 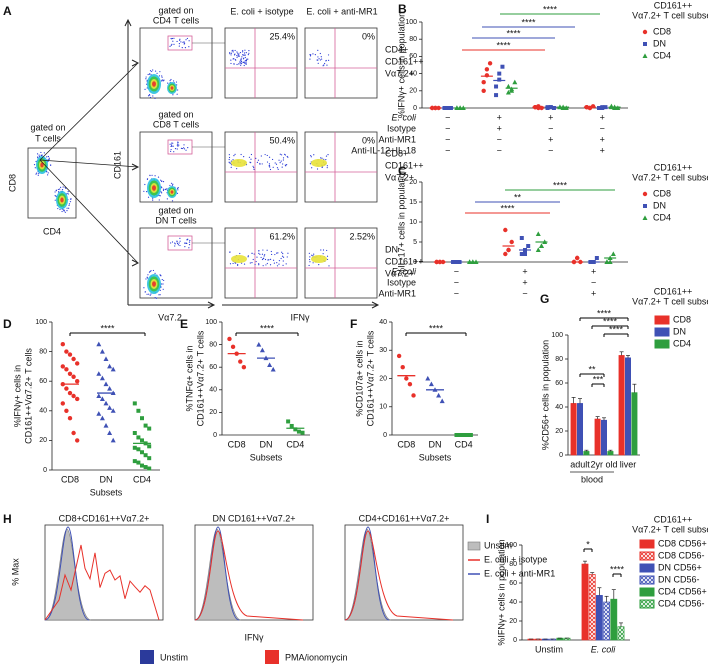 I want to click on significance-label: **, so click(x=592, y=369).